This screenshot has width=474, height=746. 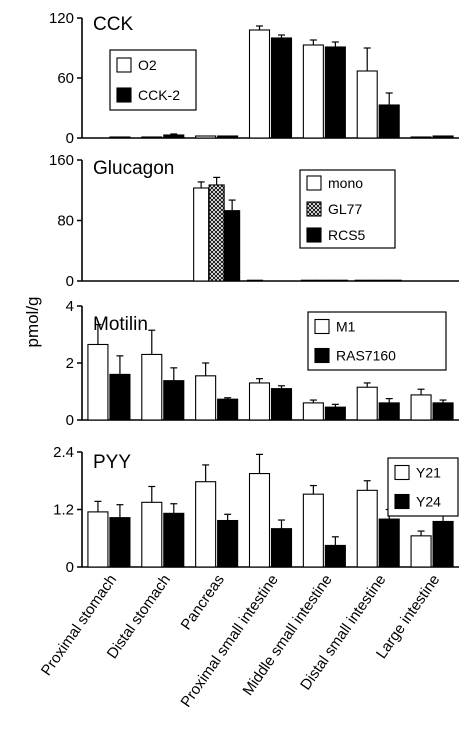 I want to click on legend: mono GL77 RCS5, so click(x=347, y=209).